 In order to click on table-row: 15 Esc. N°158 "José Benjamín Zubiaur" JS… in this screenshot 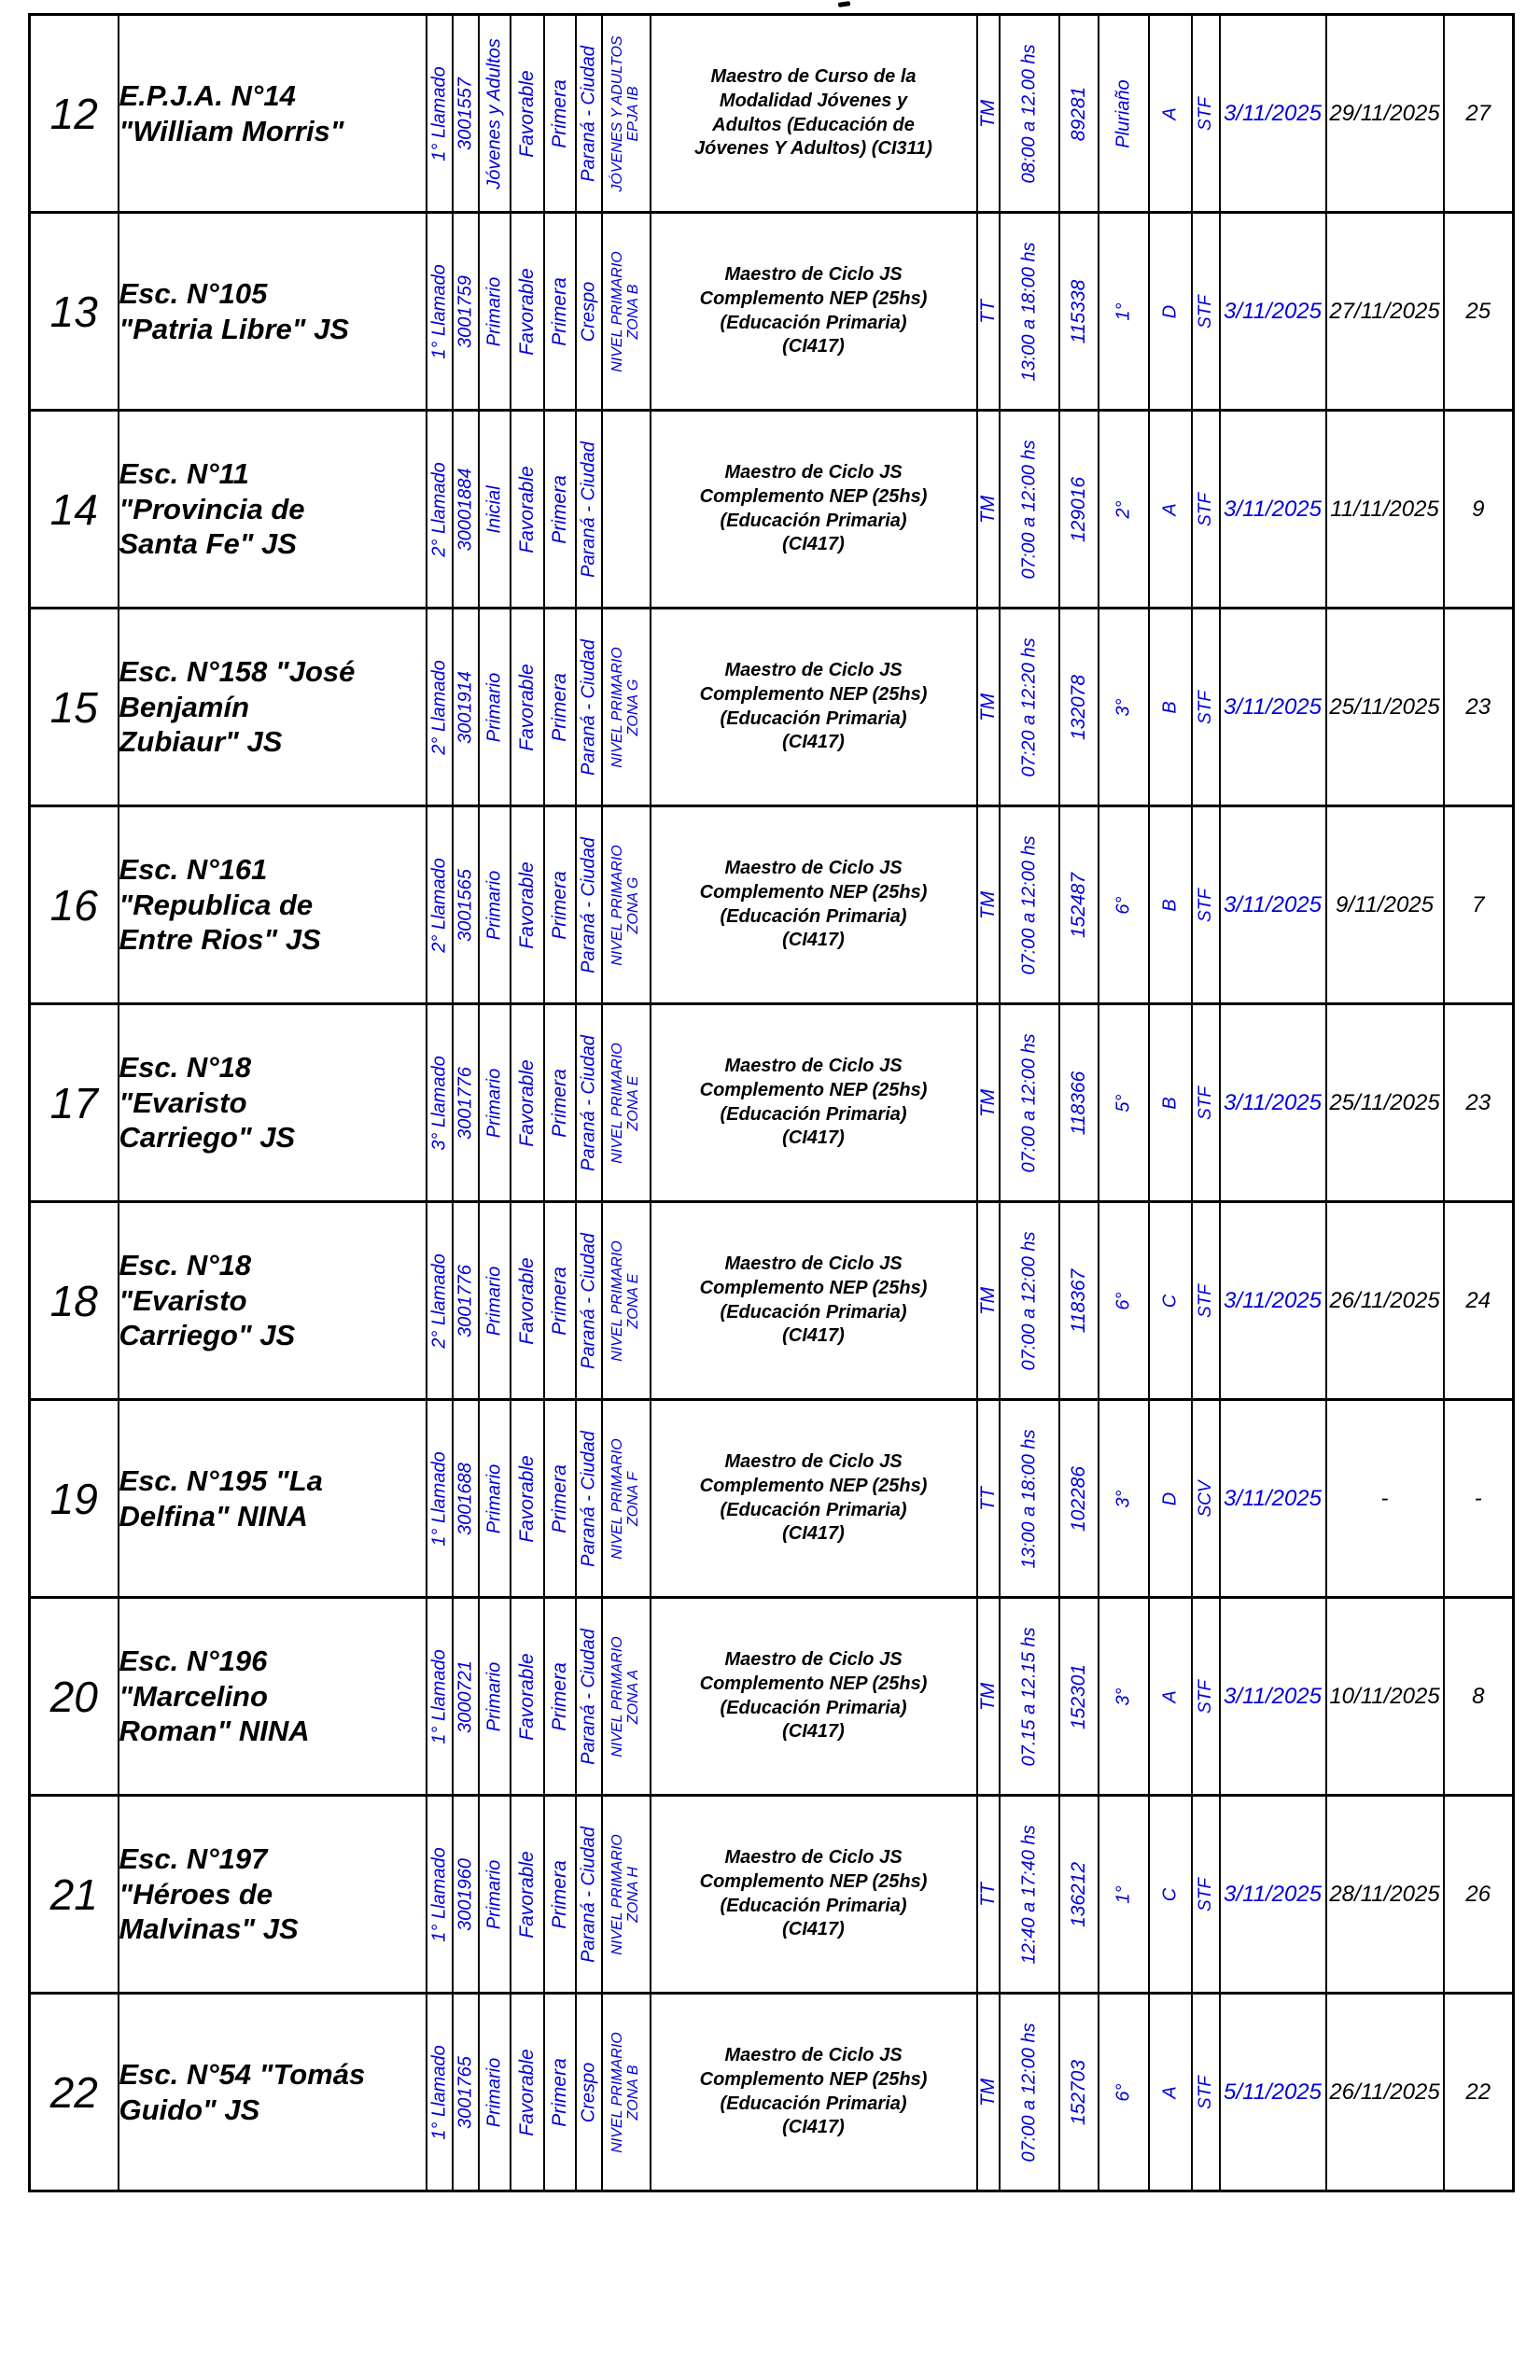, I will do `click(771, 707)`.